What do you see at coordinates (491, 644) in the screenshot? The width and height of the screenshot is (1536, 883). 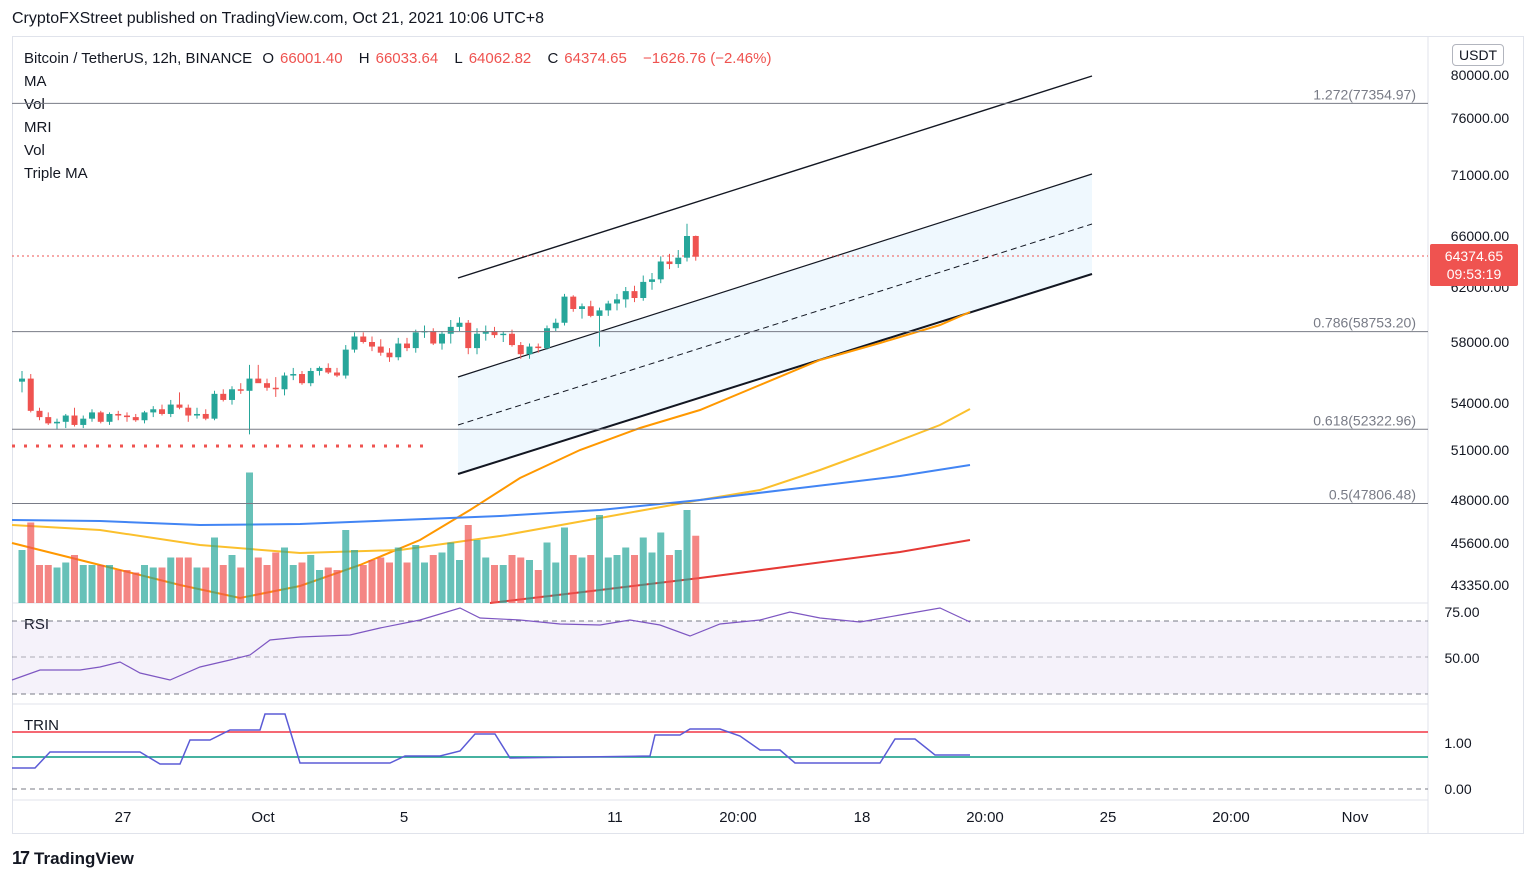 I see `rsi-line` at bounding box center [491, 644].